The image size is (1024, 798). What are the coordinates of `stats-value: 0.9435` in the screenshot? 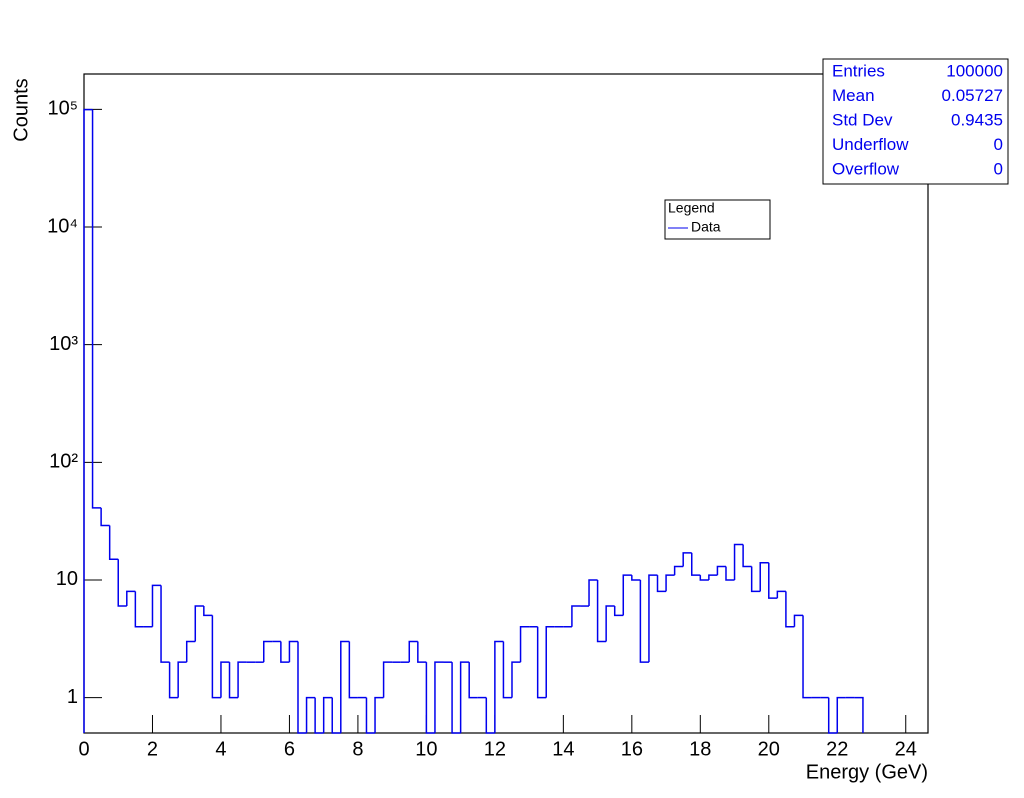 It's located at (977, 119).